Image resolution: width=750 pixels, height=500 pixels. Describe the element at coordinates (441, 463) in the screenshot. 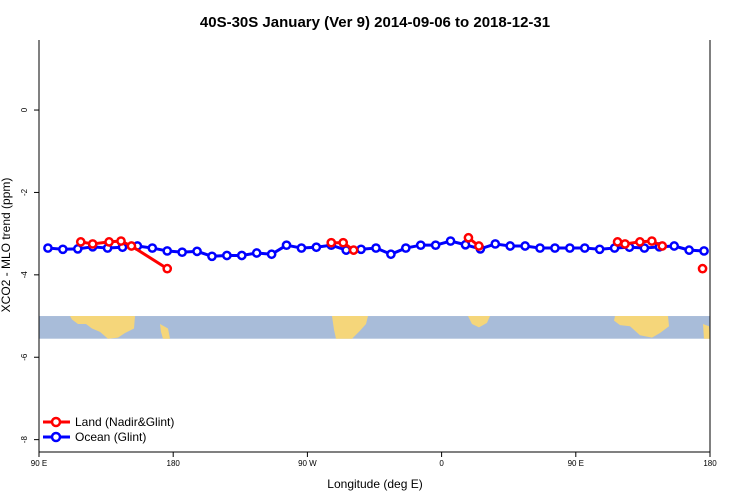

I see `x-tick-label: 0` at that location.